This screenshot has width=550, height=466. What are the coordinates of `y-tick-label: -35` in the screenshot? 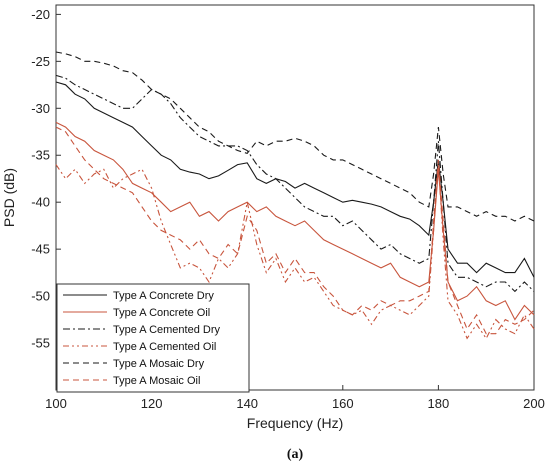 It's located at (40, 155).